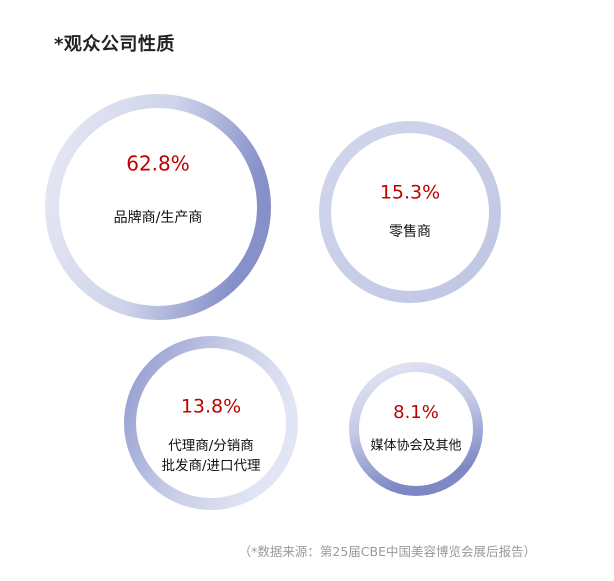 The image size is (614, 581). What do you see at coordinates (211, 407) in the screenshot?
I see `bubble-value-3: 13.8%` at bounding box center [211, 407].